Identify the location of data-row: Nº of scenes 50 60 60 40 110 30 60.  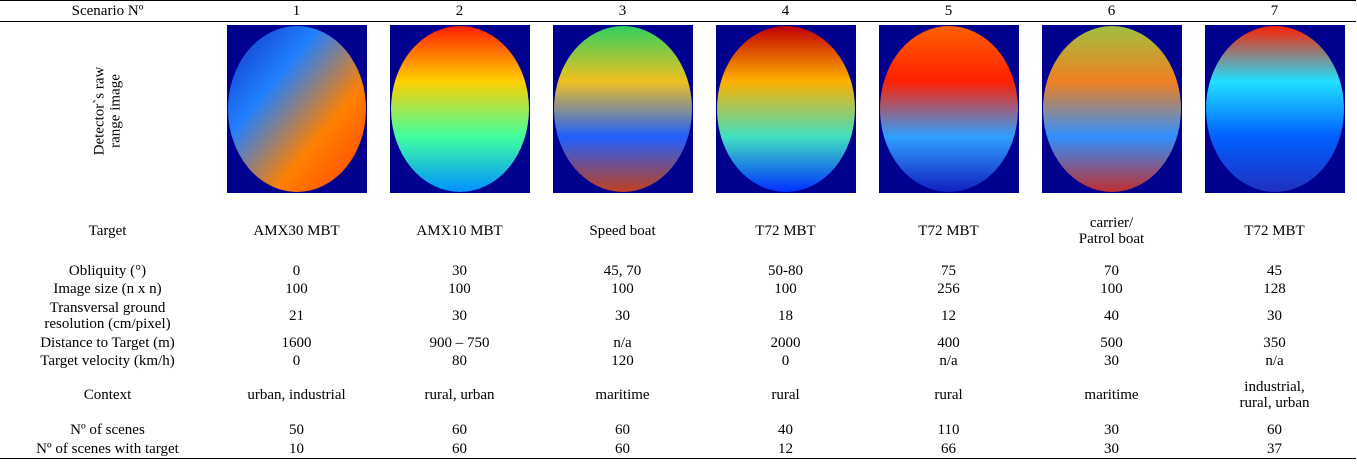
(678, 430).